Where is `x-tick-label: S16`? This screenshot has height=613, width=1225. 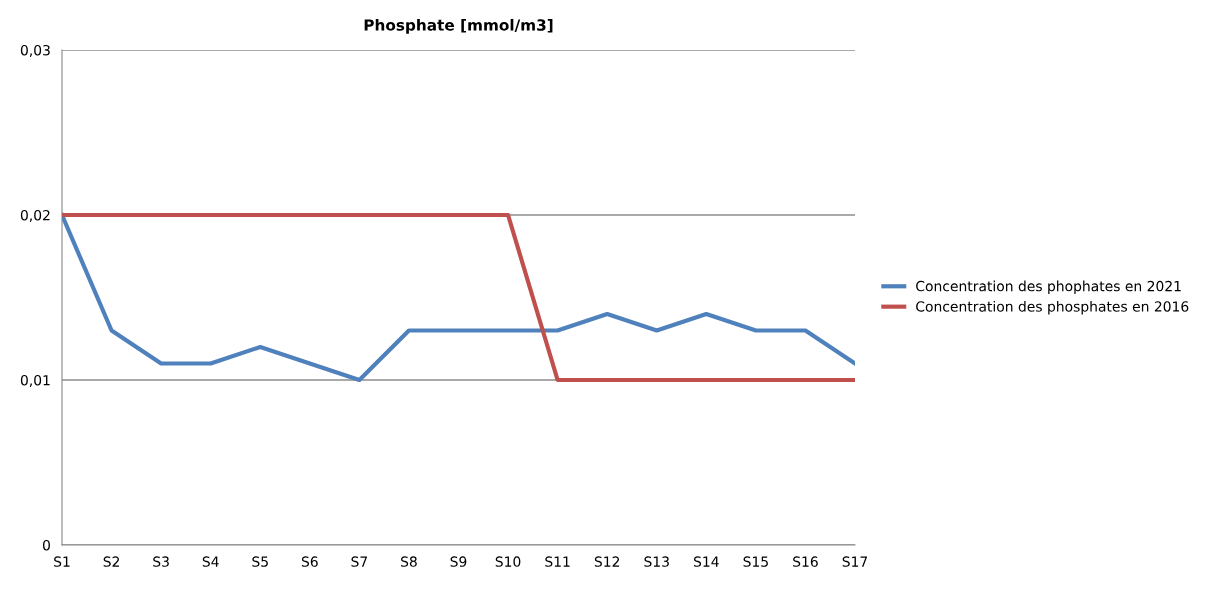
x-tick-label: S16 is located at coordinates (805, 561).